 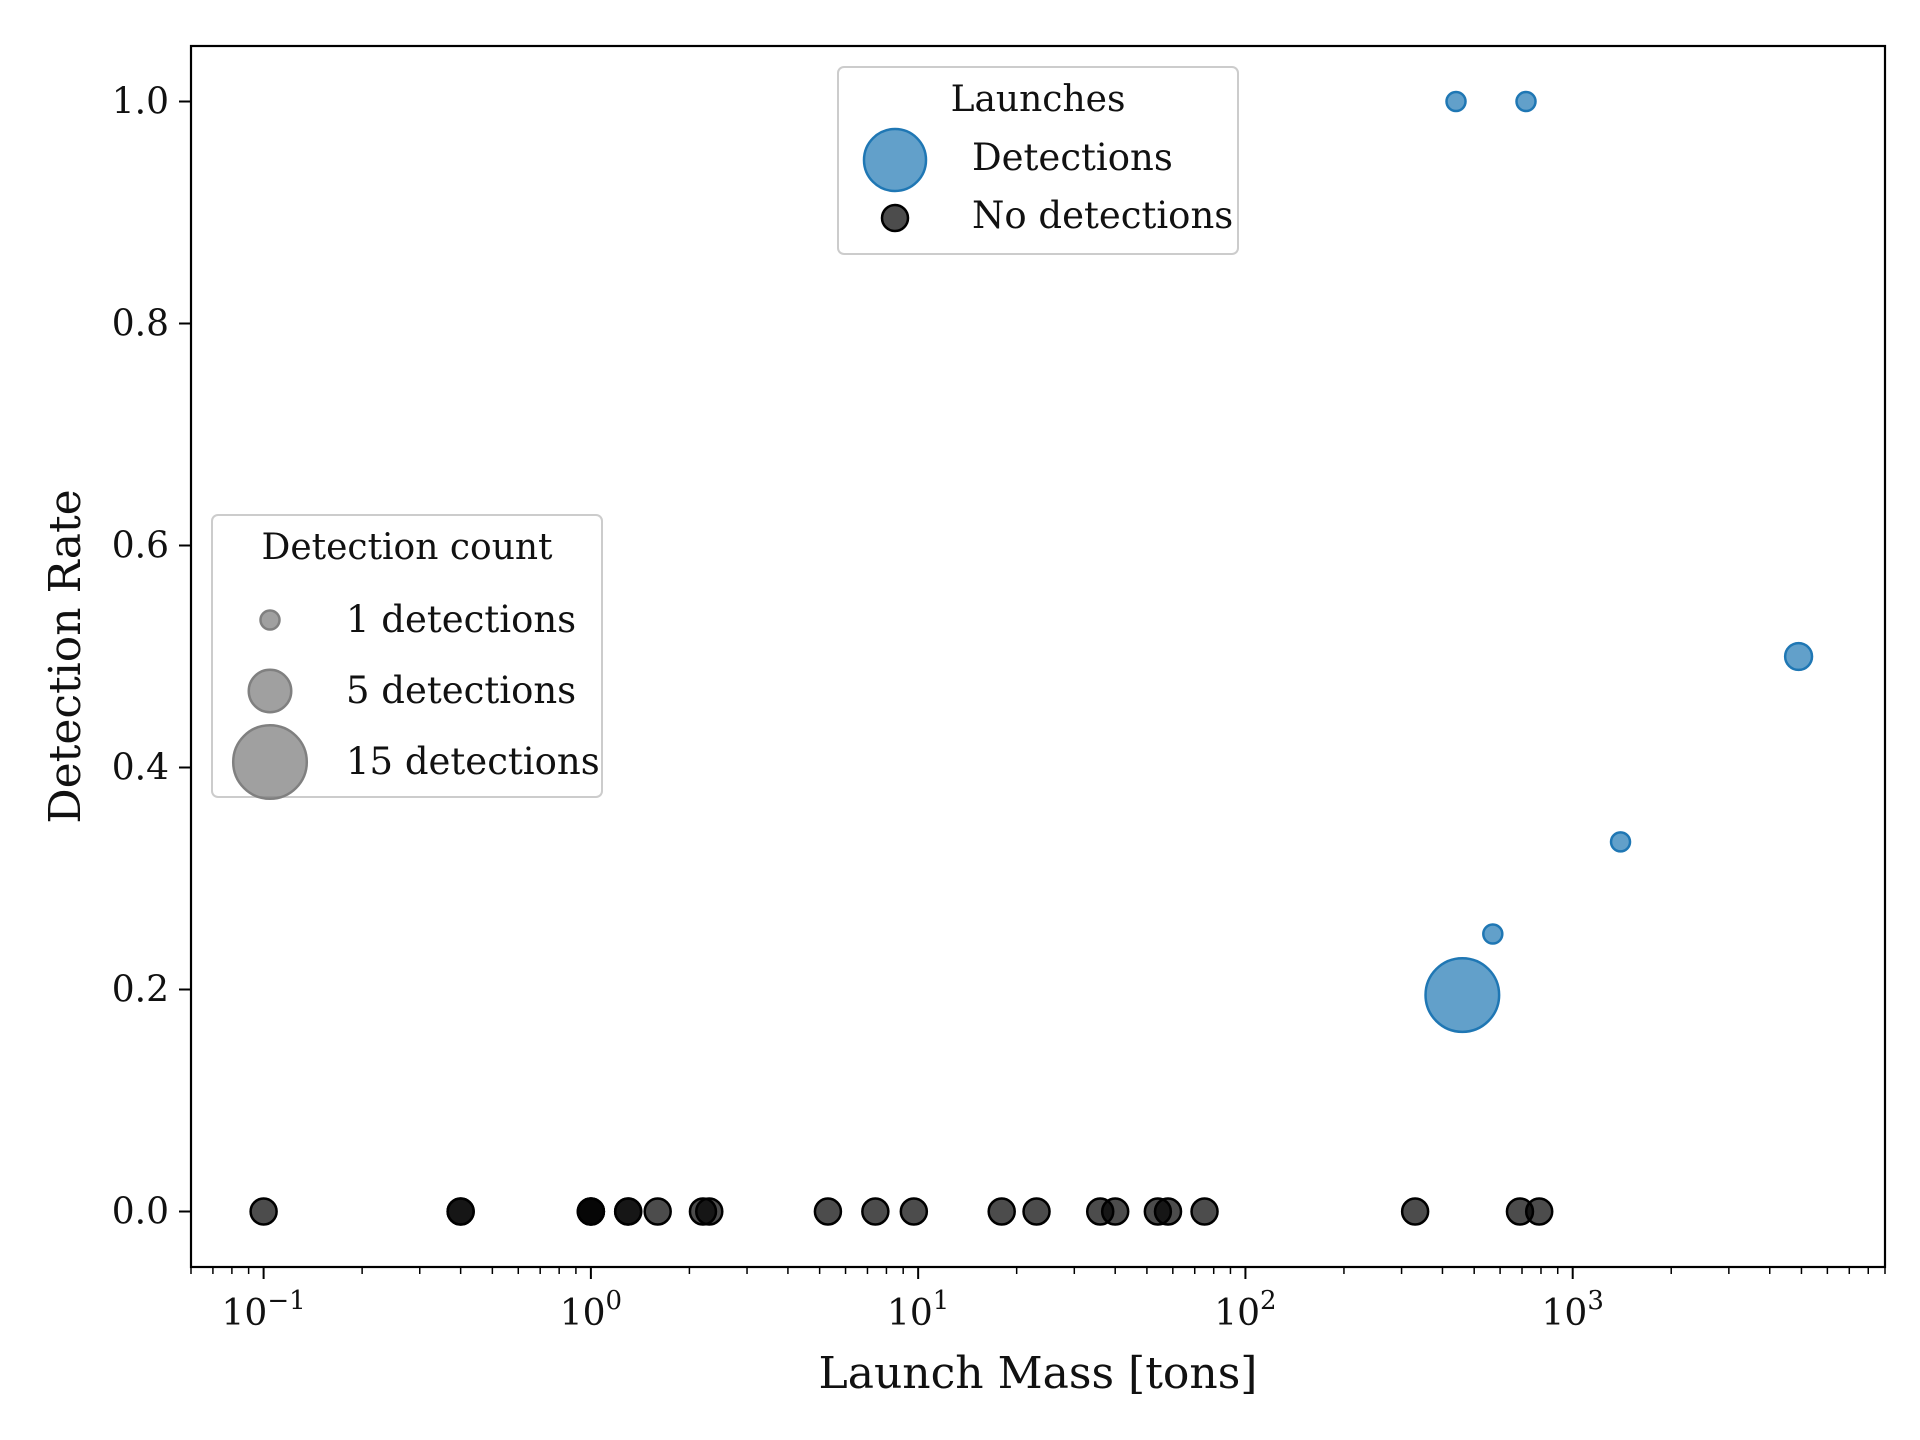 What do you see at coordinates (65, 656) in the screenshot?
I see `y-axis-label: Detection Rate` at bounding box center [65, 656].